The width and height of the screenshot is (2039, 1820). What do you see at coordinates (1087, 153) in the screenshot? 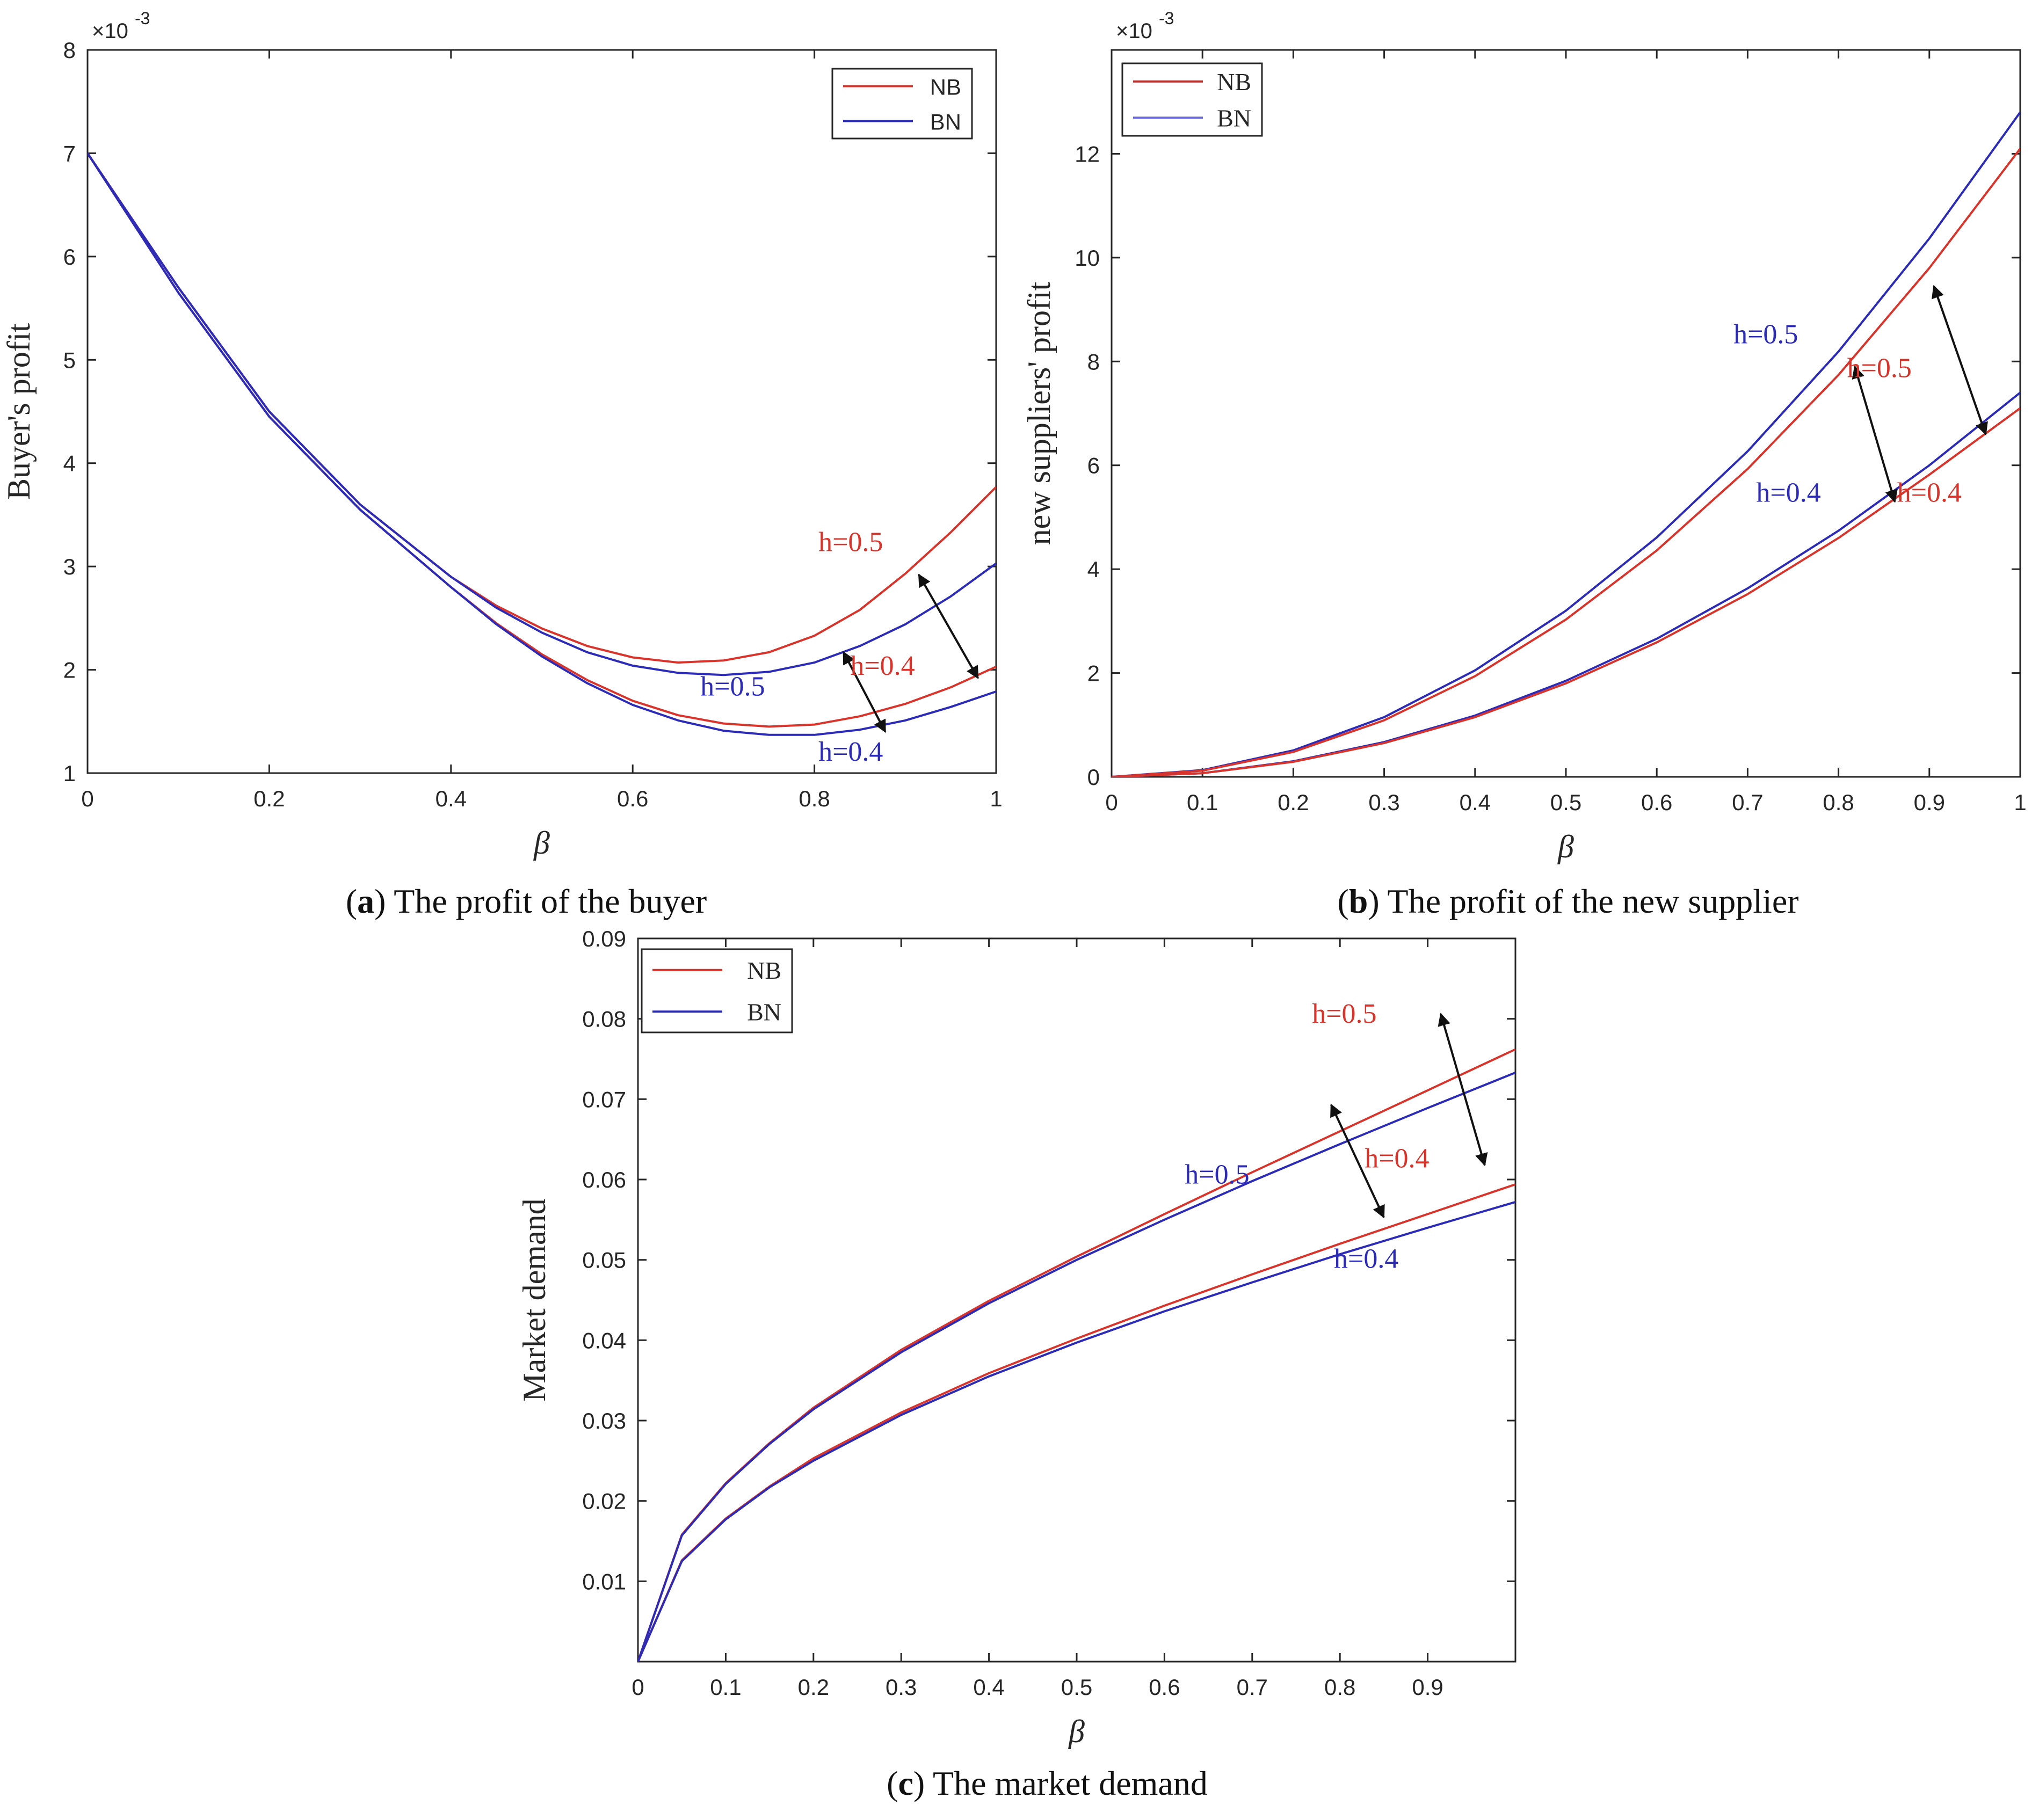
I see `y-tick-label: 12` at bounding box center [1087, 153].